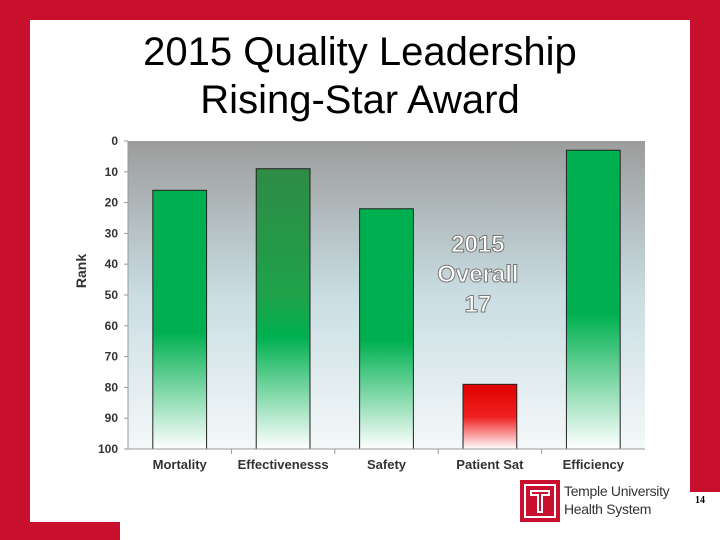 The image size is (720, 540). I want to click on bar-mortality, so click(180, 319).